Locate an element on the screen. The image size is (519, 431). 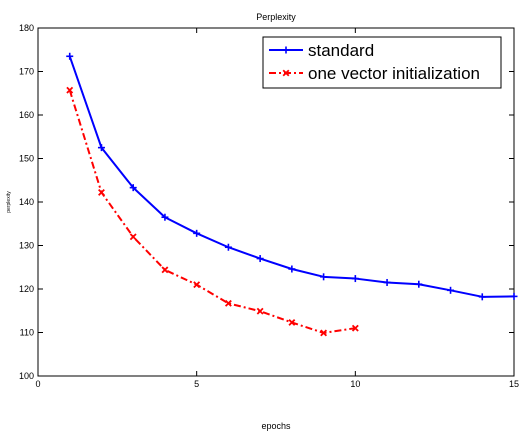
y-tick-label: 150 is located at coordinates (26, 159).